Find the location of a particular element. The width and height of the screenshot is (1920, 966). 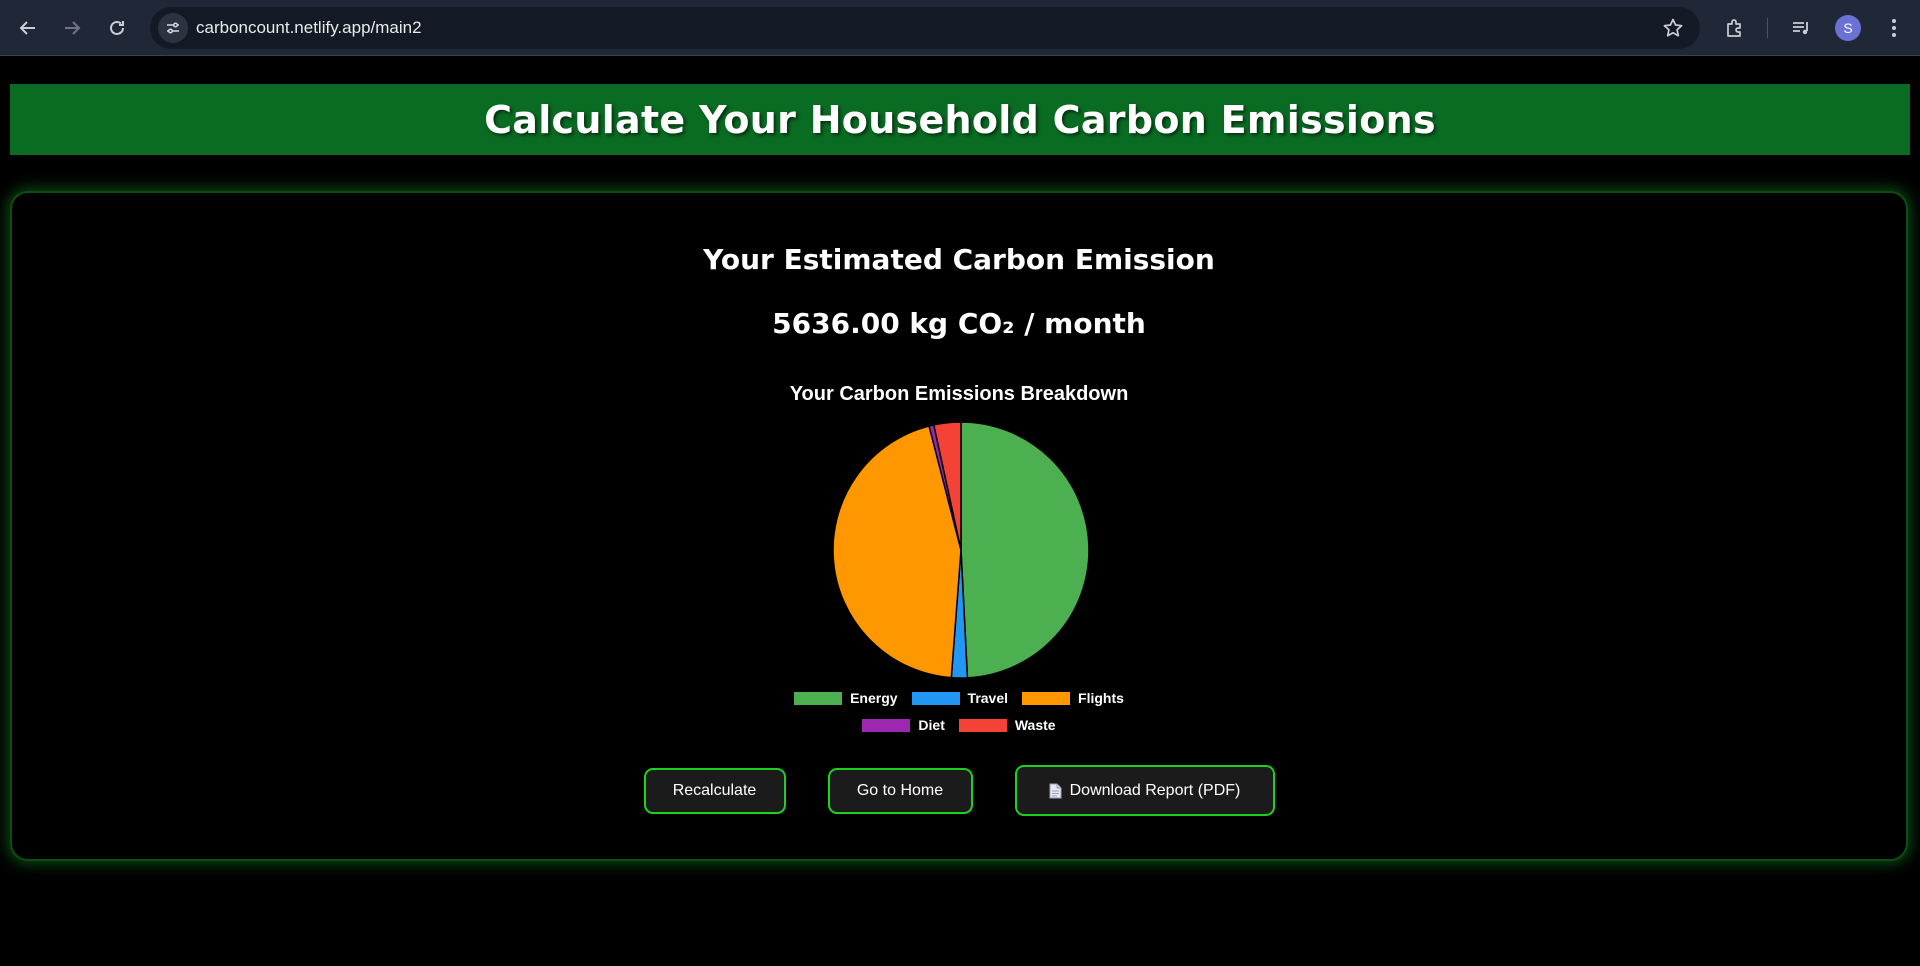

legend-label: Energy is located at coordinates (874, 698).